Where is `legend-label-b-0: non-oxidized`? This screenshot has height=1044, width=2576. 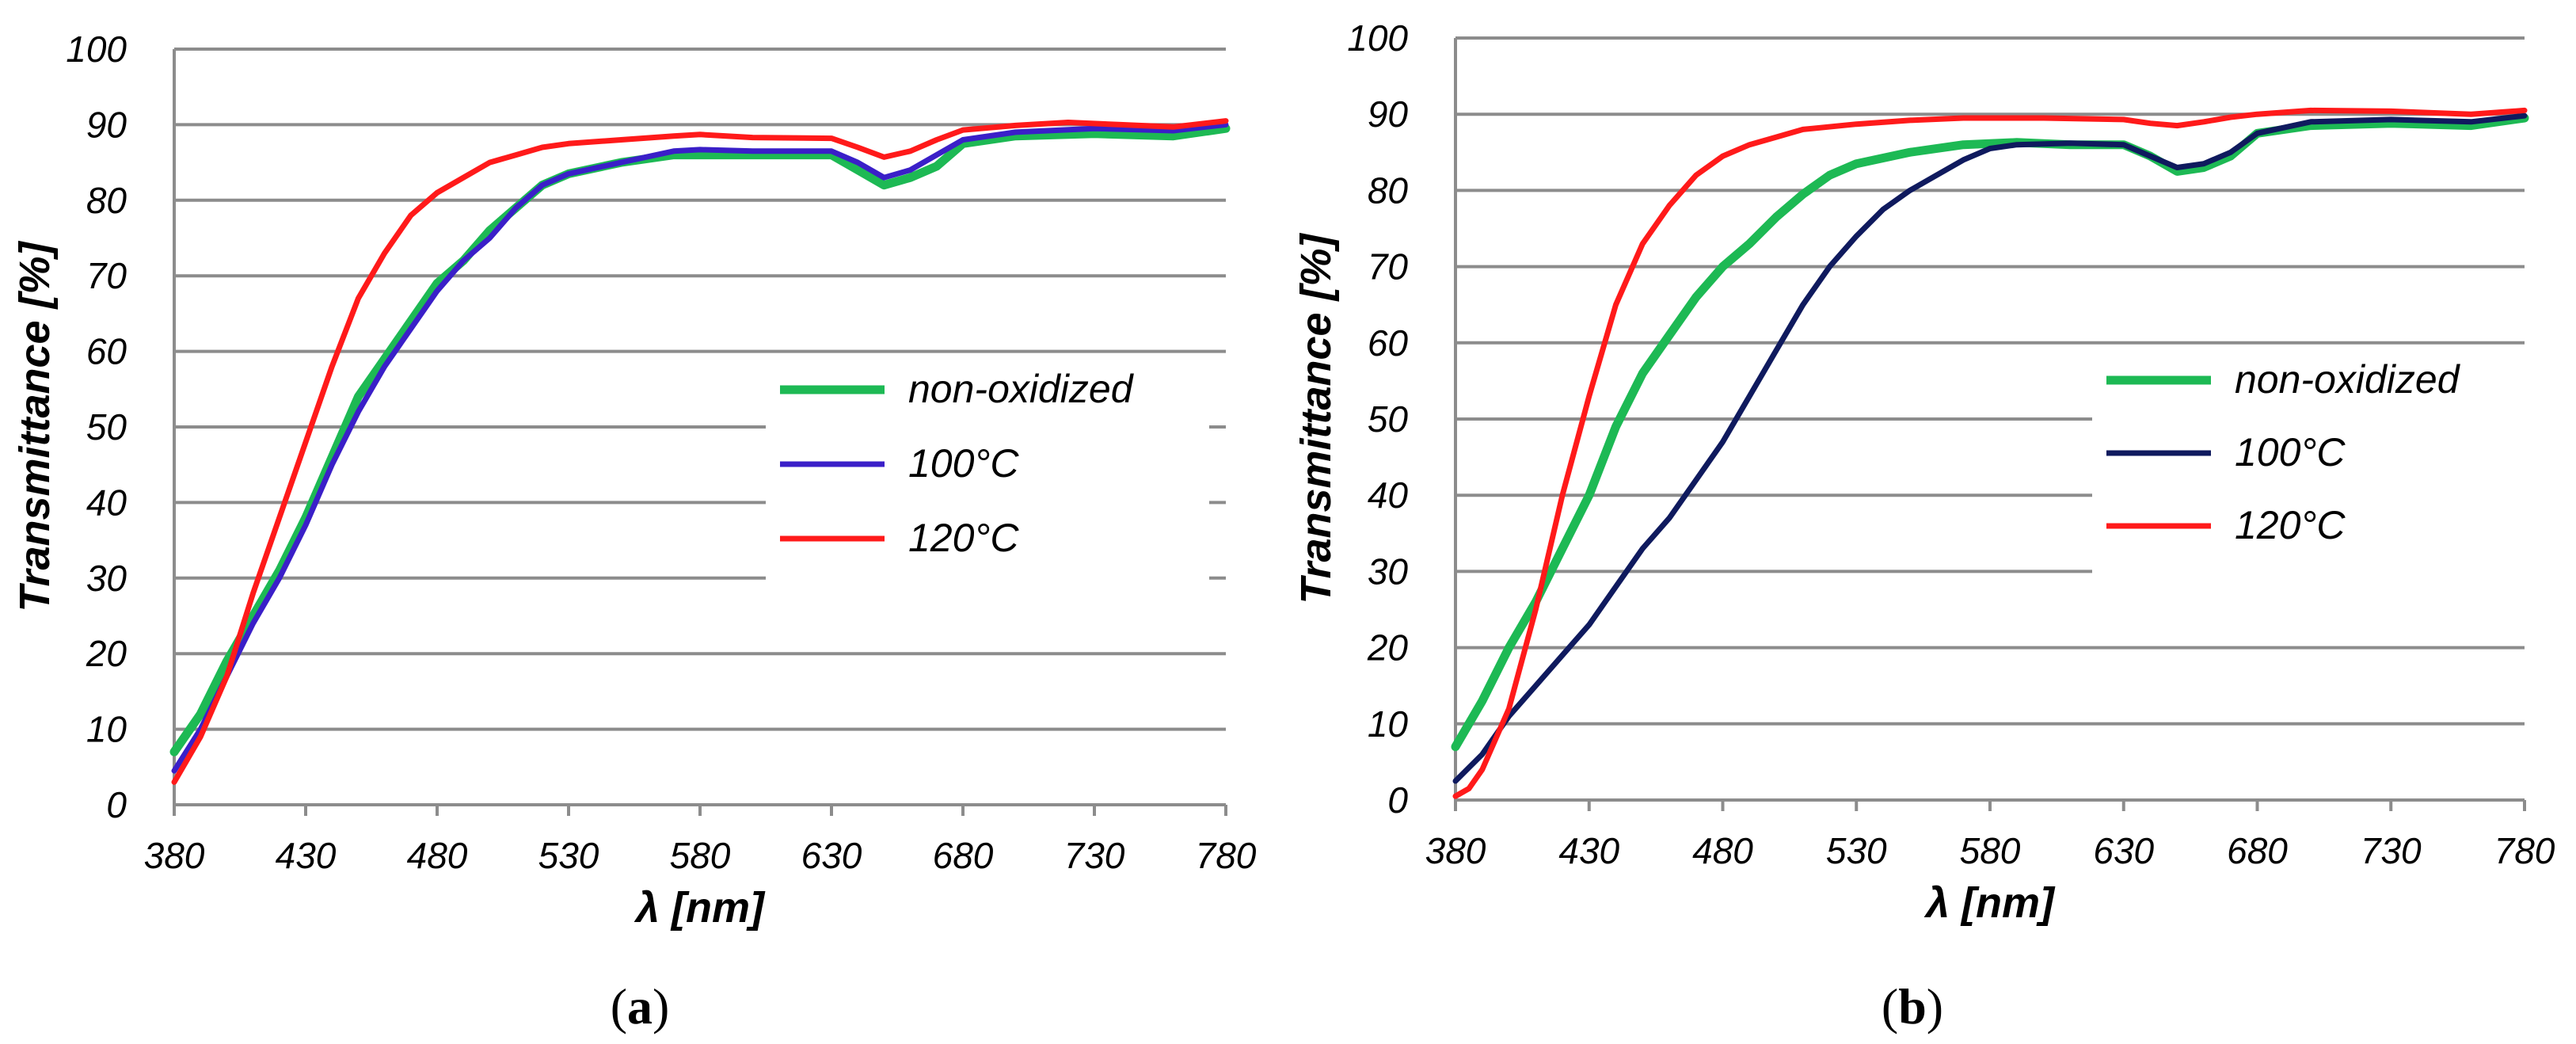 legend-label-b-0: non-oxidized is located at coordinates (2348, 379).